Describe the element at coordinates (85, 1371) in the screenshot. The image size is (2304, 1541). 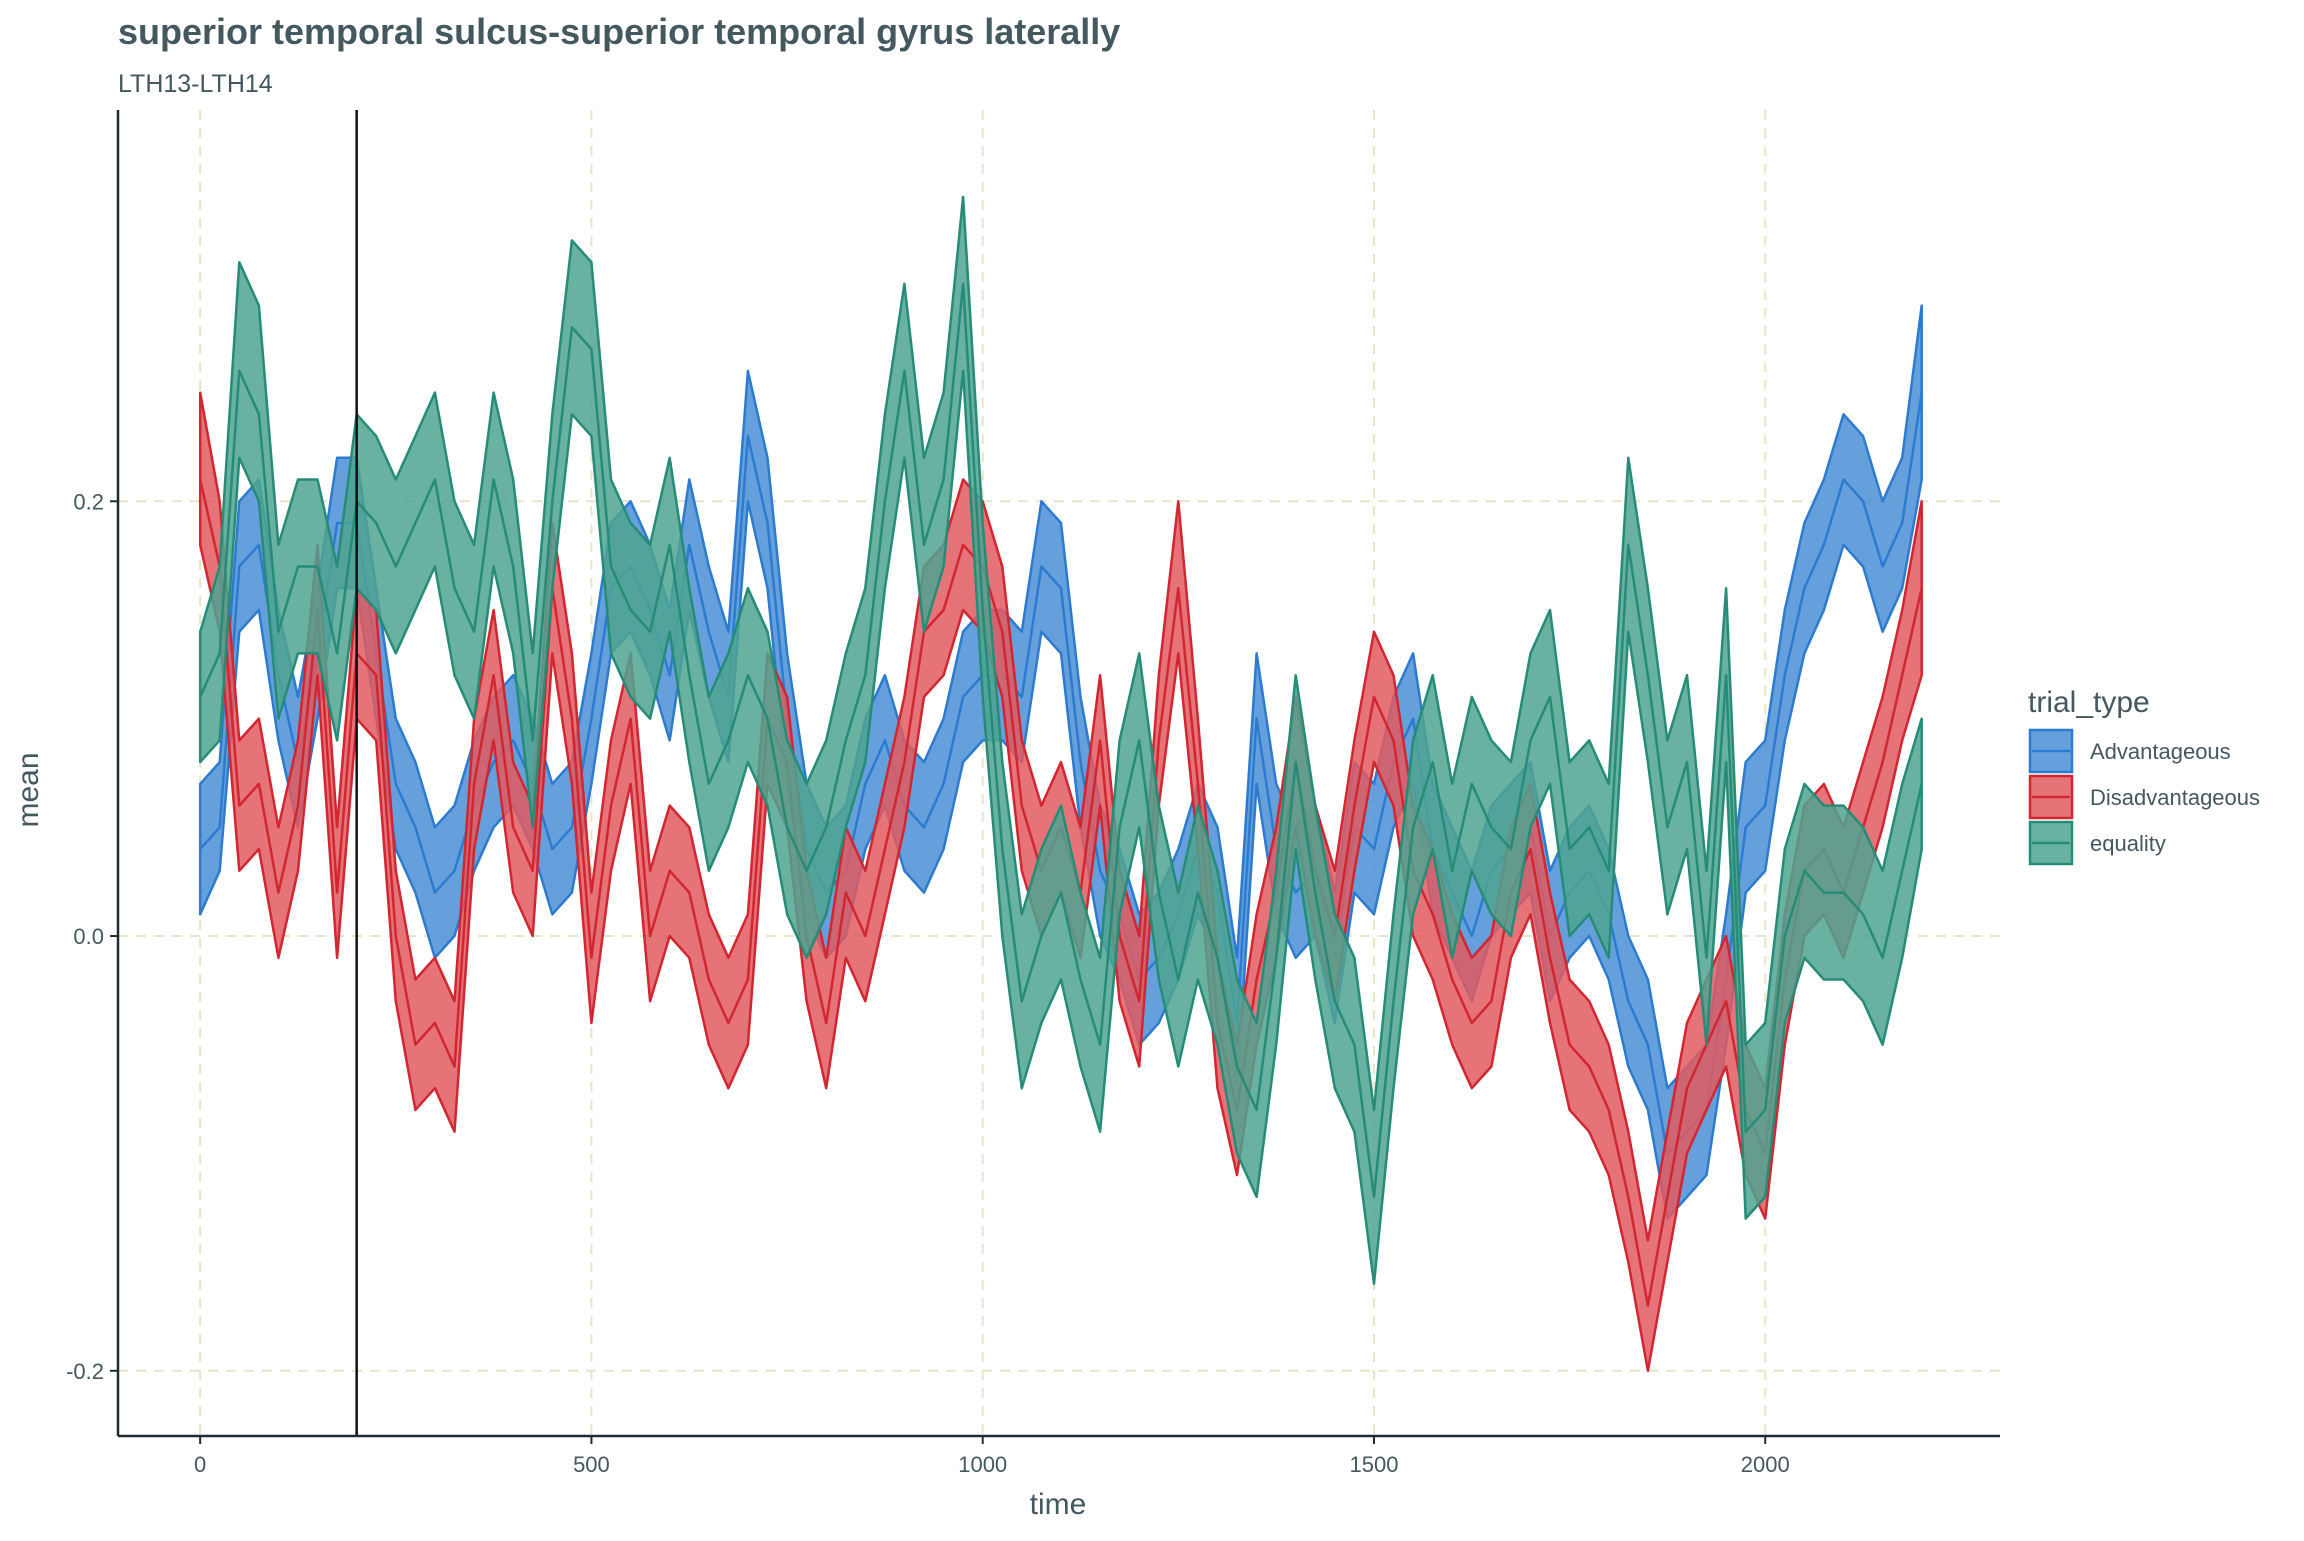
I see `y-tick-label: -0.2` at that location.